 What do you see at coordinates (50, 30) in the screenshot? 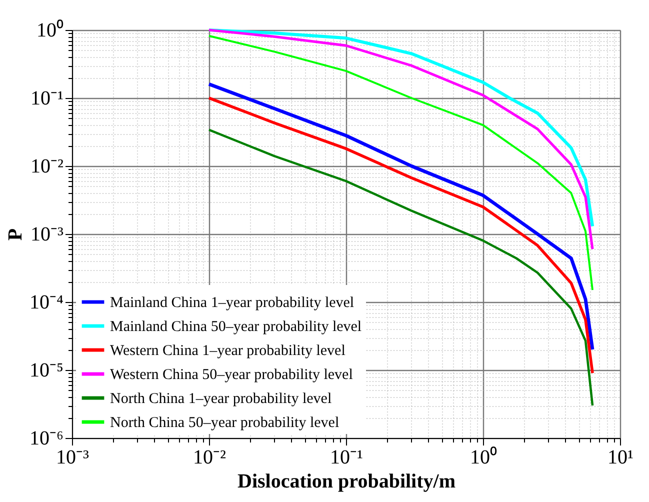
I see `y-tick-label: 10⁰` at bounding box center [50, 30].